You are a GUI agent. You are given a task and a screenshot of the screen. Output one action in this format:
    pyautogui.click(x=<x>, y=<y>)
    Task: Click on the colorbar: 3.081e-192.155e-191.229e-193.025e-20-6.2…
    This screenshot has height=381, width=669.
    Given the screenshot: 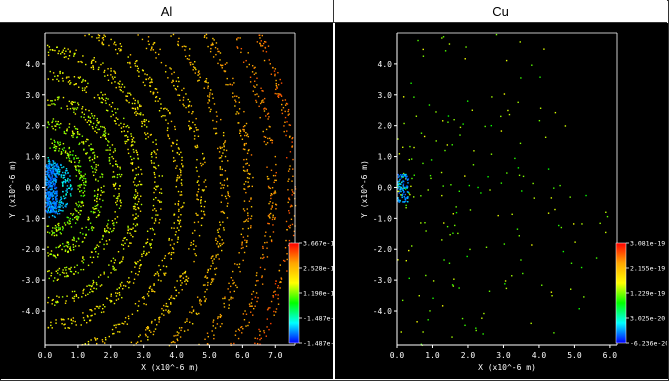 What is the action you would take?
    pyautogui.click(x=641, y=294)
    